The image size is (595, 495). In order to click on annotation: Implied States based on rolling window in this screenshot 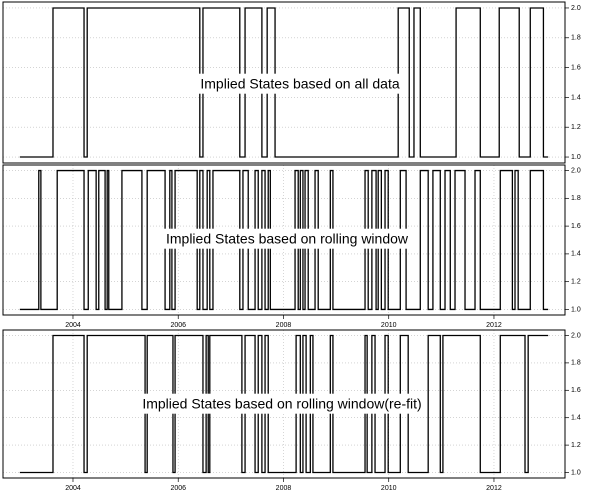, I will do `click(287, 239)`.